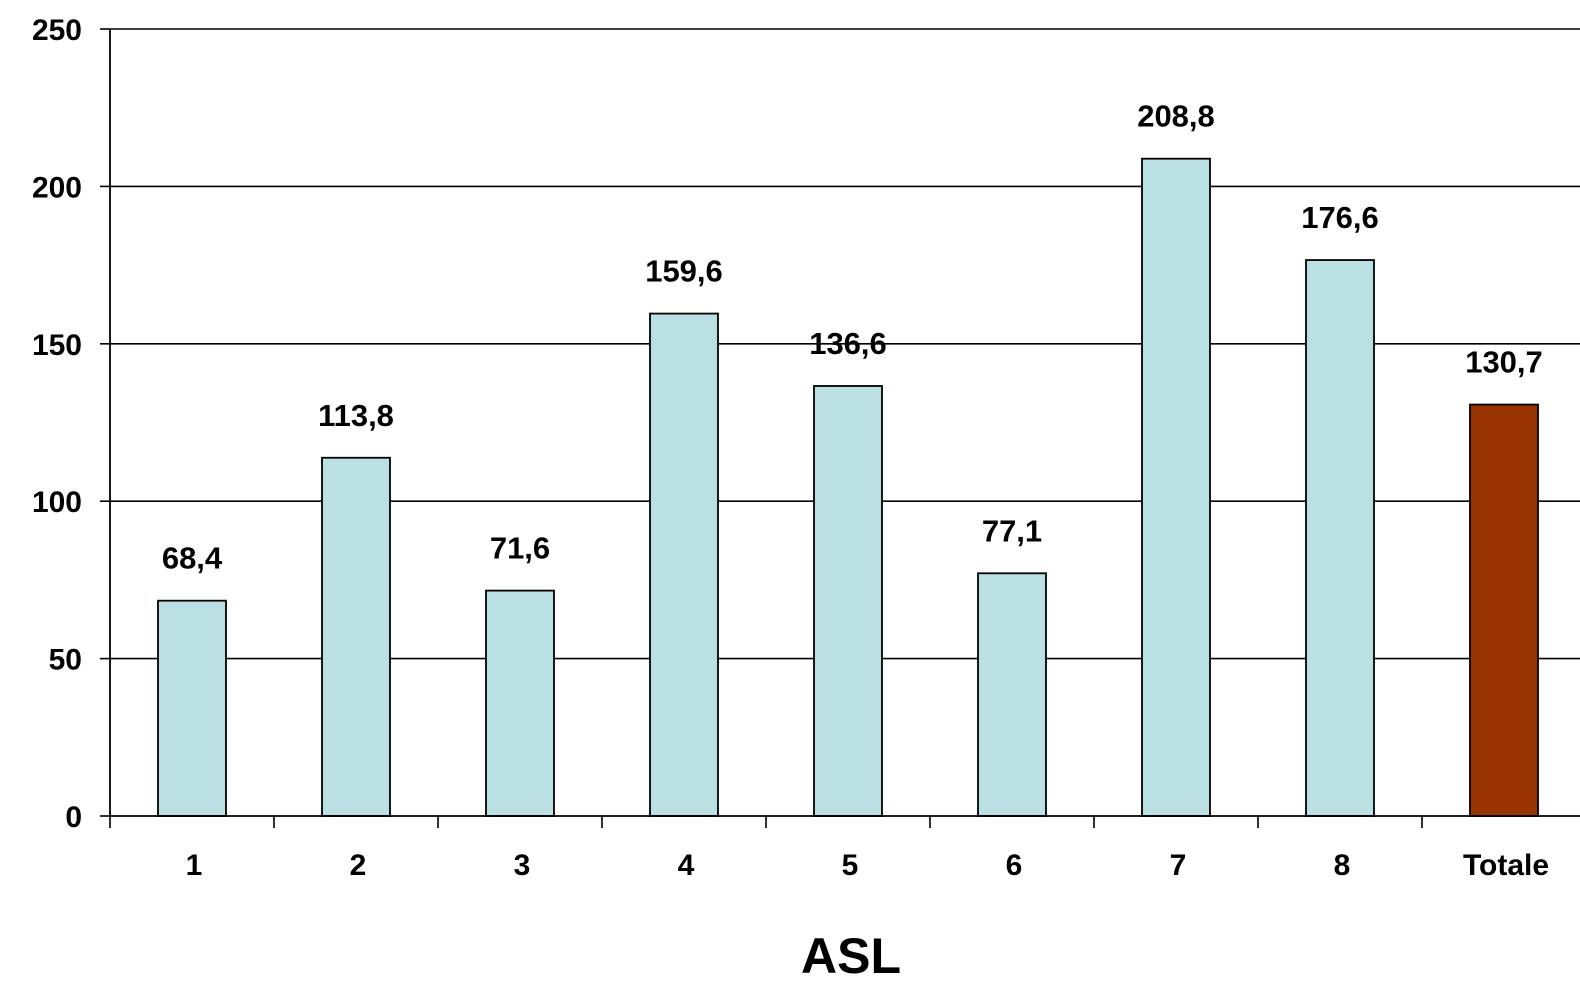 The image size is (1580, 985). I want to click on x-tick-label: 6, so click(1014, 865).